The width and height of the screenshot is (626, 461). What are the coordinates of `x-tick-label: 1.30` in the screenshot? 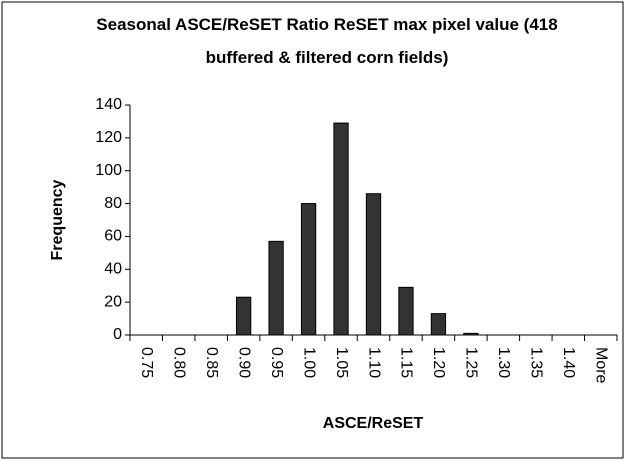 It's located at (503, 362).